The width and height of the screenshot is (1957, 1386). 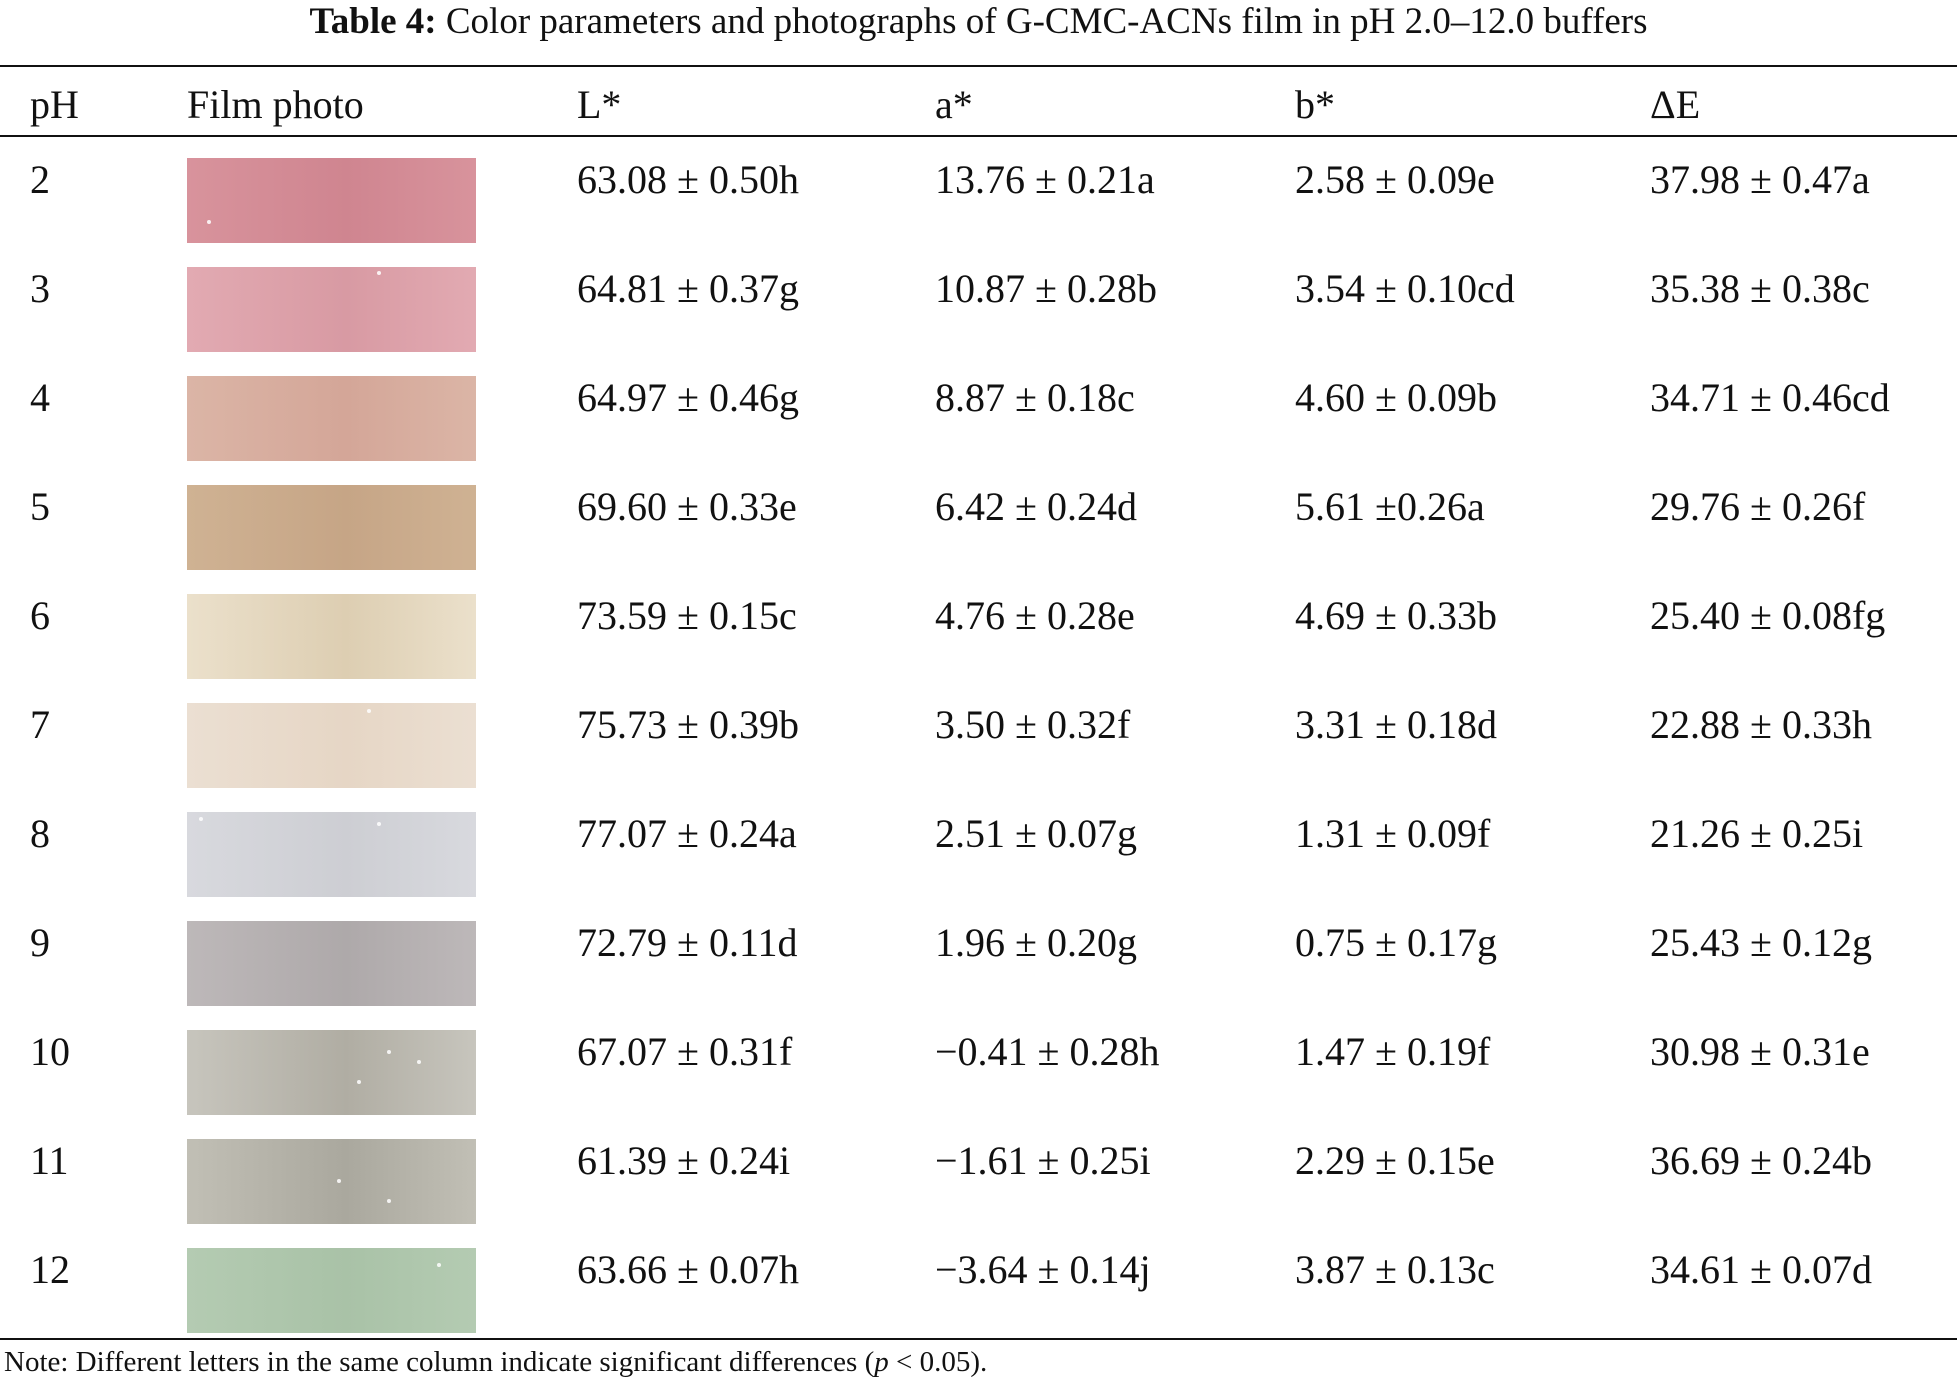 What do you see at coordinates (1393, 833) in the screenshot?
I see `cell-b: 1.31 ± 0.09f` at bounding box center [1393, 833].